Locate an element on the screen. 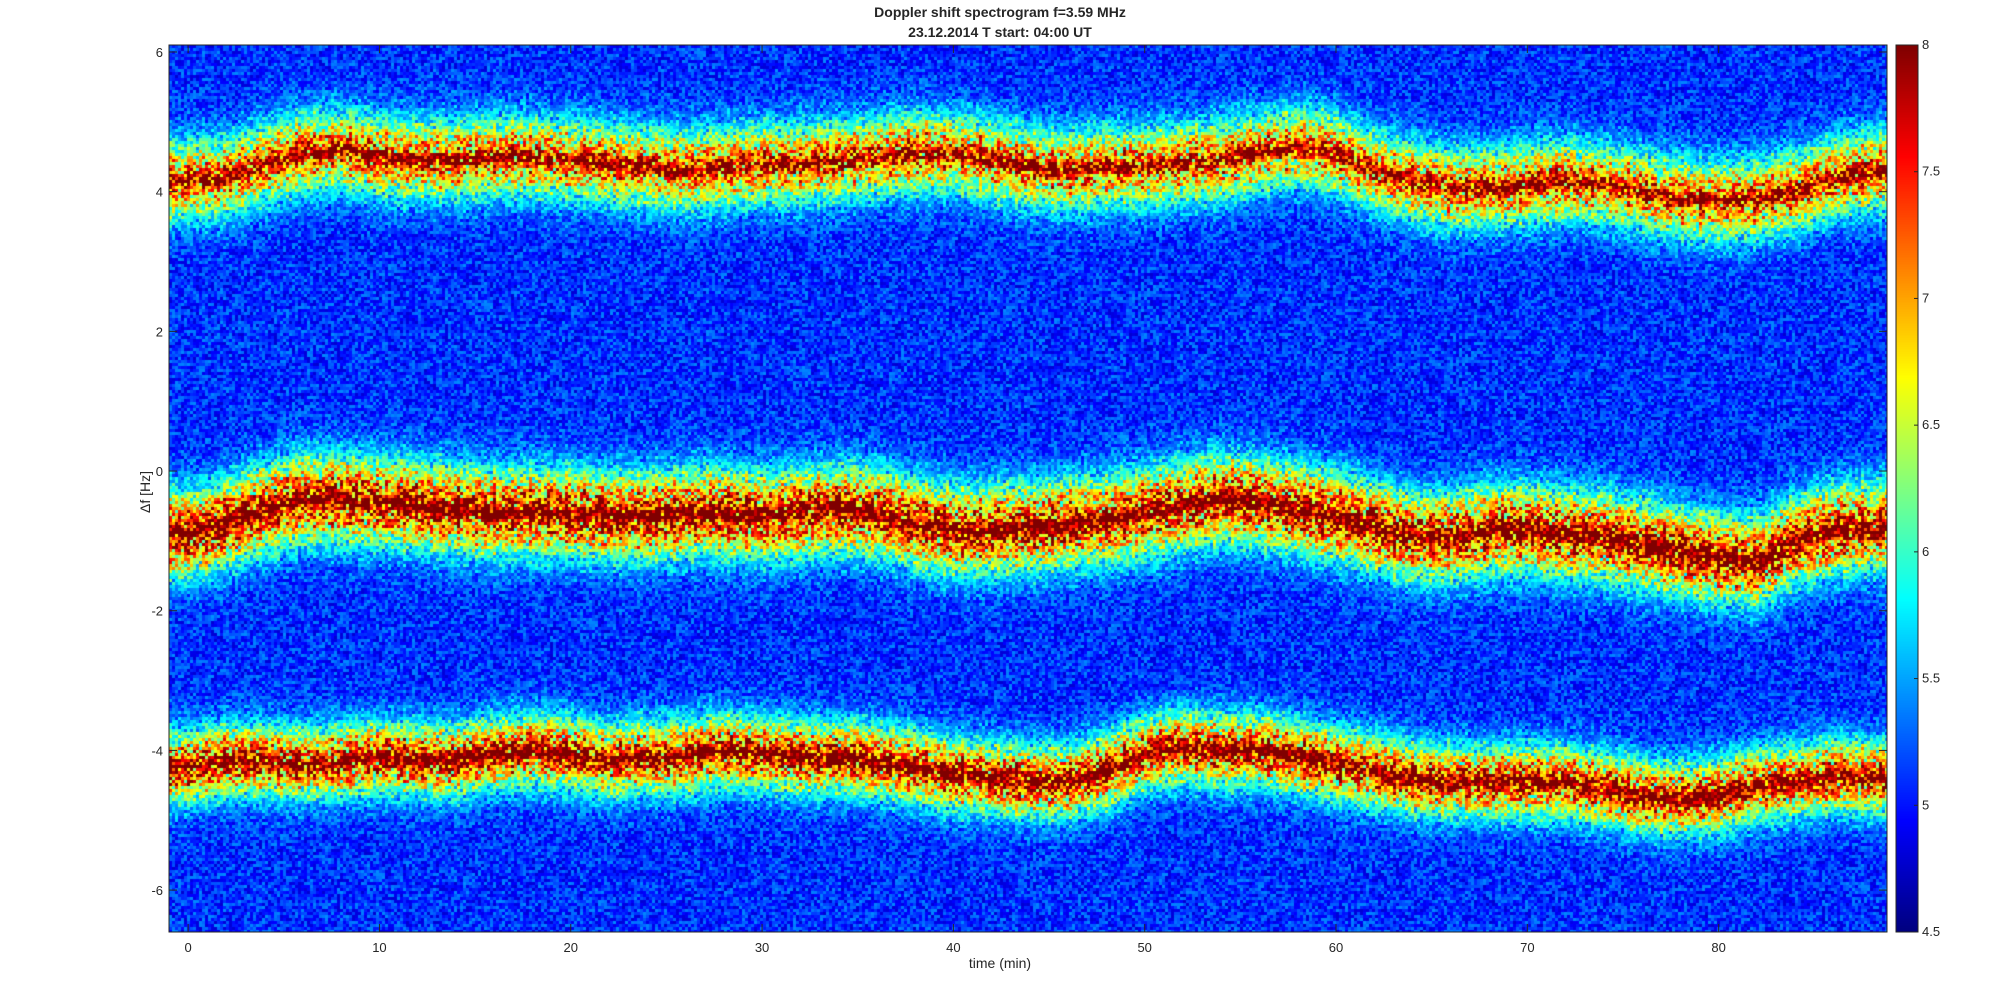 The image size is (2000, 995). y-tick-label: 6 is located at coordinates (159, 52).